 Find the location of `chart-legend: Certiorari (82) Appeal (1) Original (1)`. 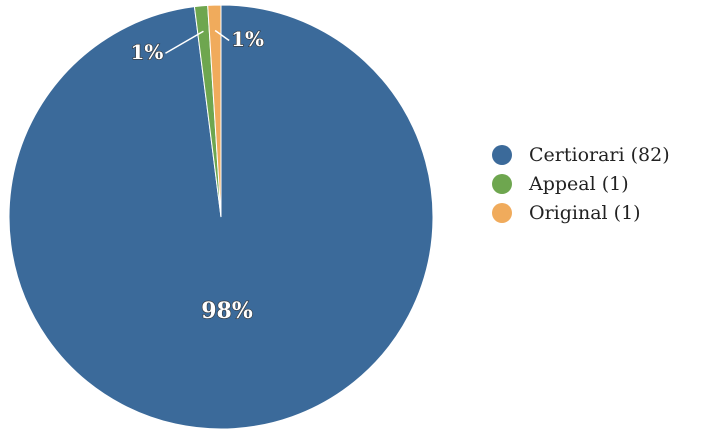

chart-legend: Certiorari (82) Appeal (1) Original (1) is located at coordinates (581, 183).